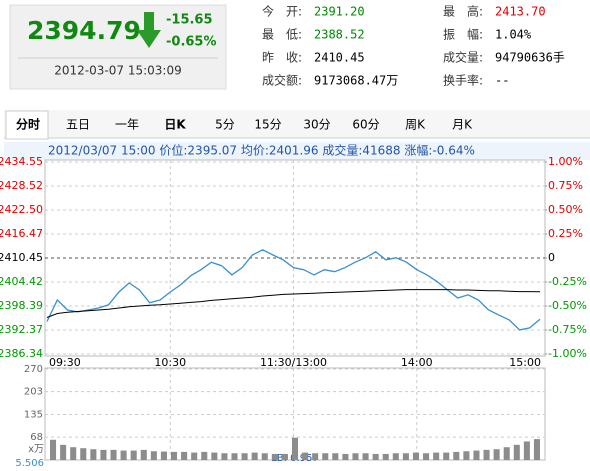 The width and height of the screenshot is (590, 471). What do you see at coordinates (316, 125) in the screenshot?
I see `tab: 30分` at bounding box center [316, 125].